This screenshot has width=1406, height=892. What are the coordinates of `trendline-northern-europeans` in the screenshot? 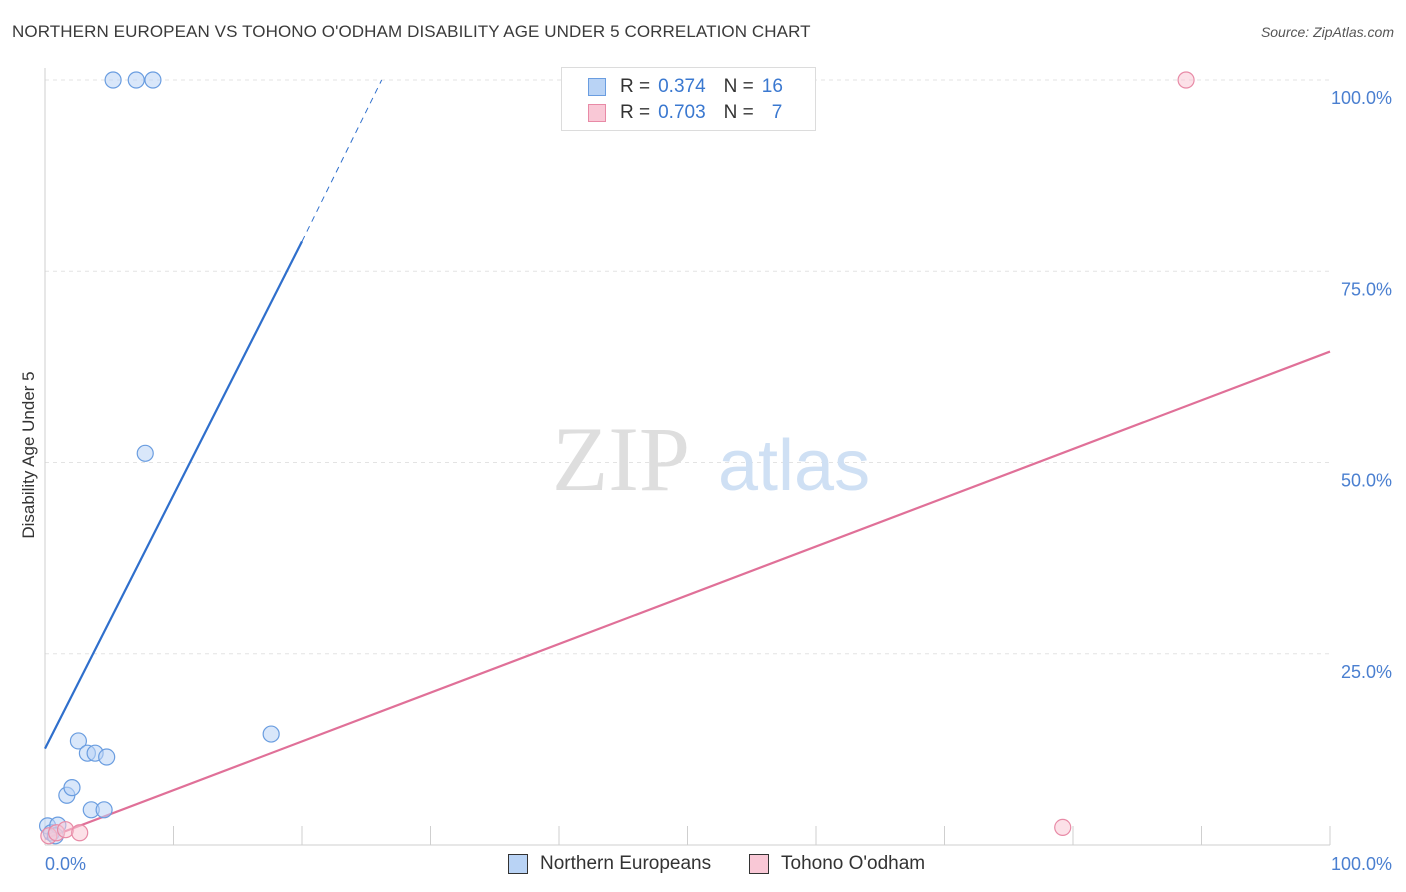 It's located at (173, 495).